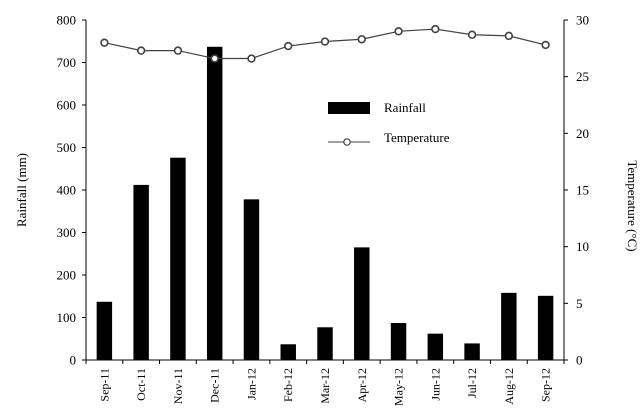 This screenshot has width=641, height=413. What do you see at coordinates (349, 108) in the screenshot?
I see `legend-rainfall-swatch` at bounding box center [349, 108].